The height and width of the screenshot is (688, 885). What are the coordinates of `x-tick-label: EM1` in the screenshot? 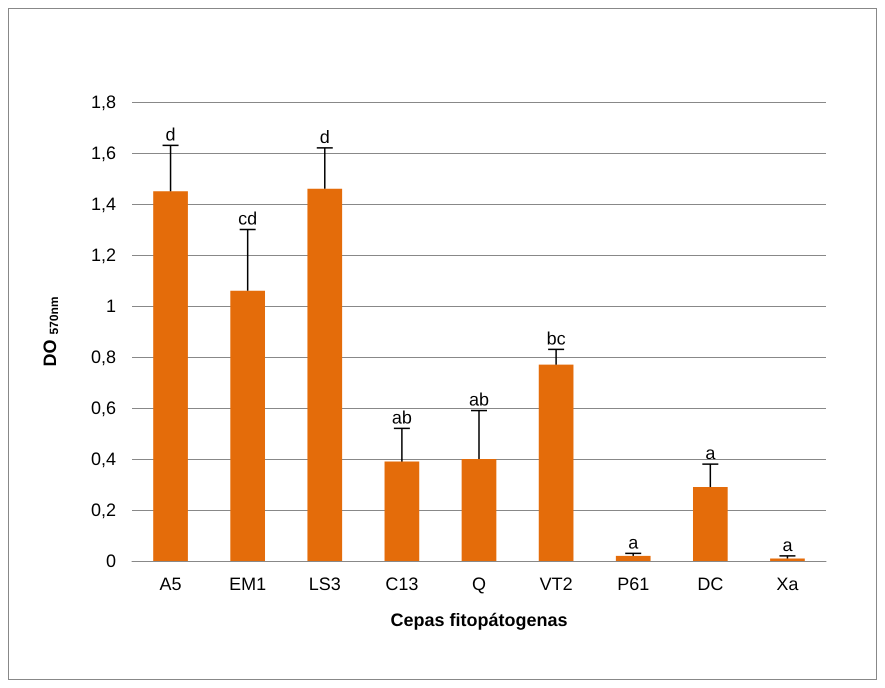 It's located at (247, 584).